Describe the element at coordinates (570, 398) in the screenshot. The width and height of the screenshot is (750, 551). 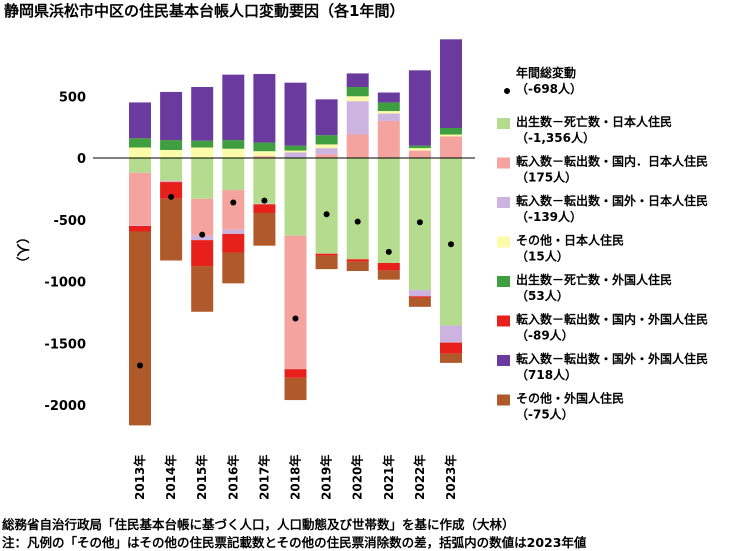
I see `legend-label: その他・外国人住民` at that location.